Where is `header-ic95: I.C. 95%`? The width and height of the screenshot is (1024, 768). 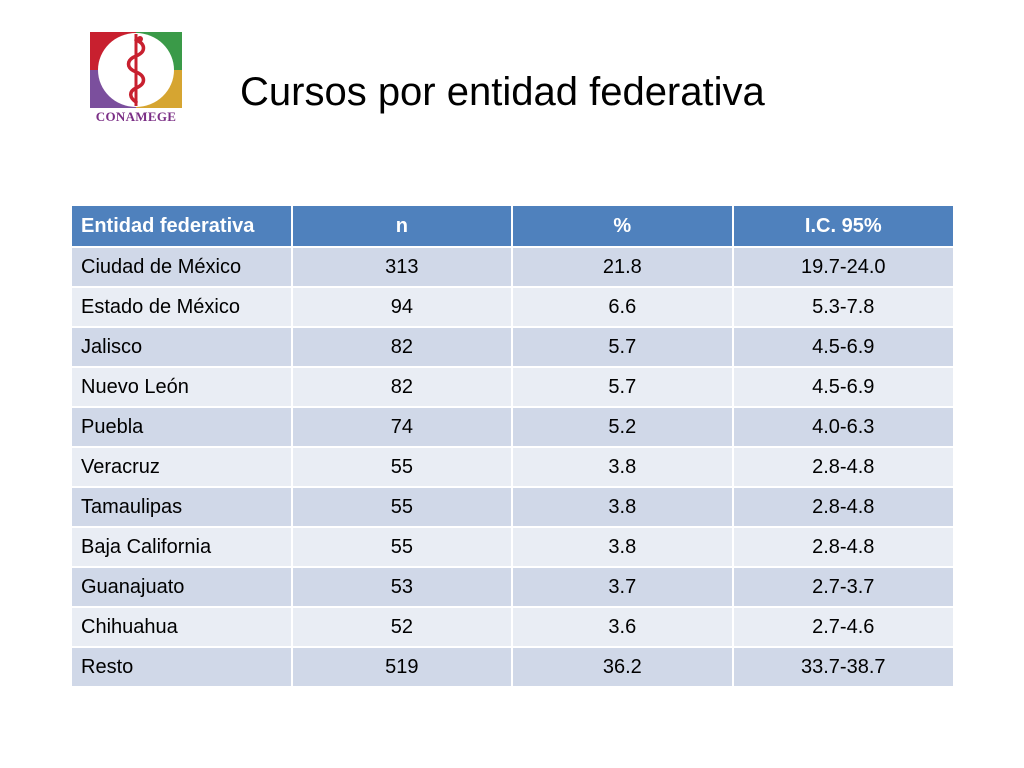
header-ic95: I.C. 95% is located at coordinates (843, 226).